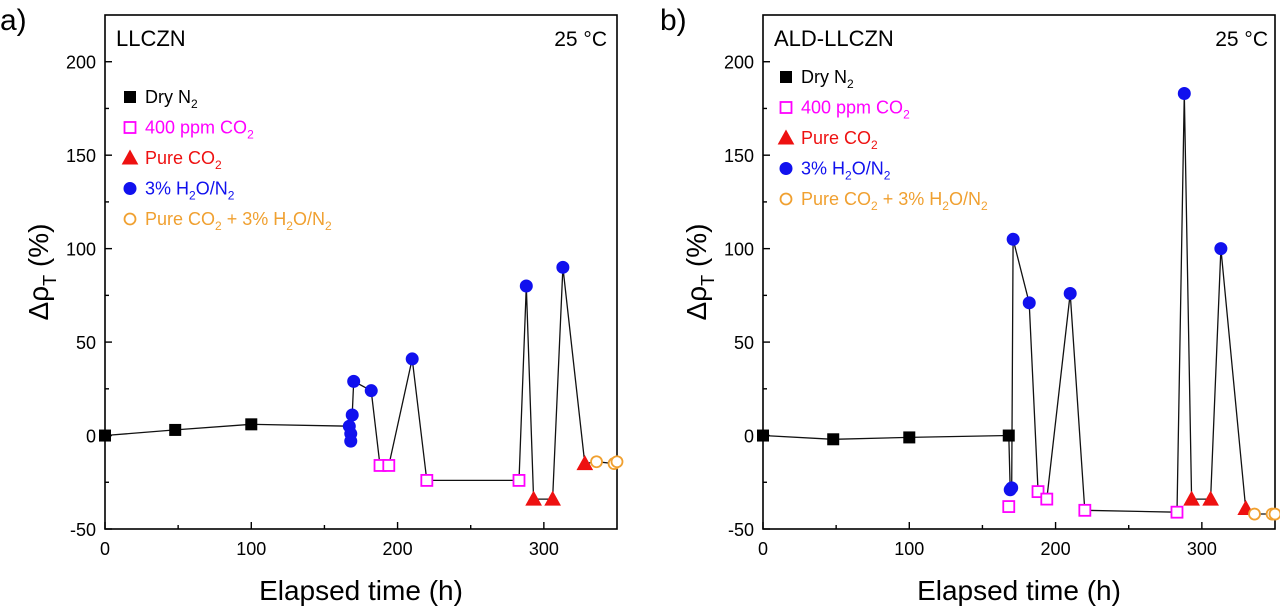  What do you see at coordinates (1019, 590) in the screenshot?
I see `panel-b-x-axis-title: Elapsed time (h)` at bounding box center [1019, 590].